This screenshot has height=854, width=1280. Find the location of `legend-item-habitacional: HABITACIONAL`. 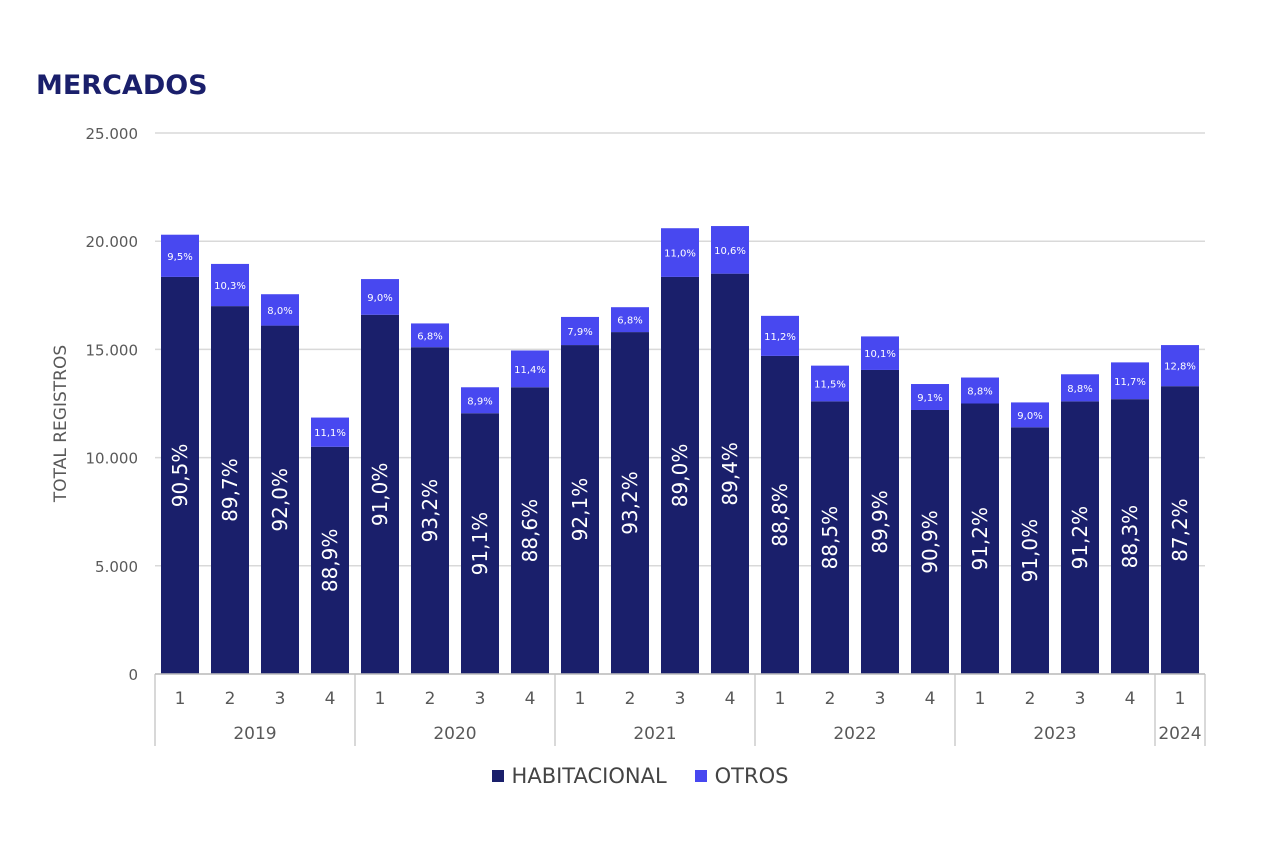

legend-item-habitacional: HABITACIONAL is located at coordinates (579, 776).